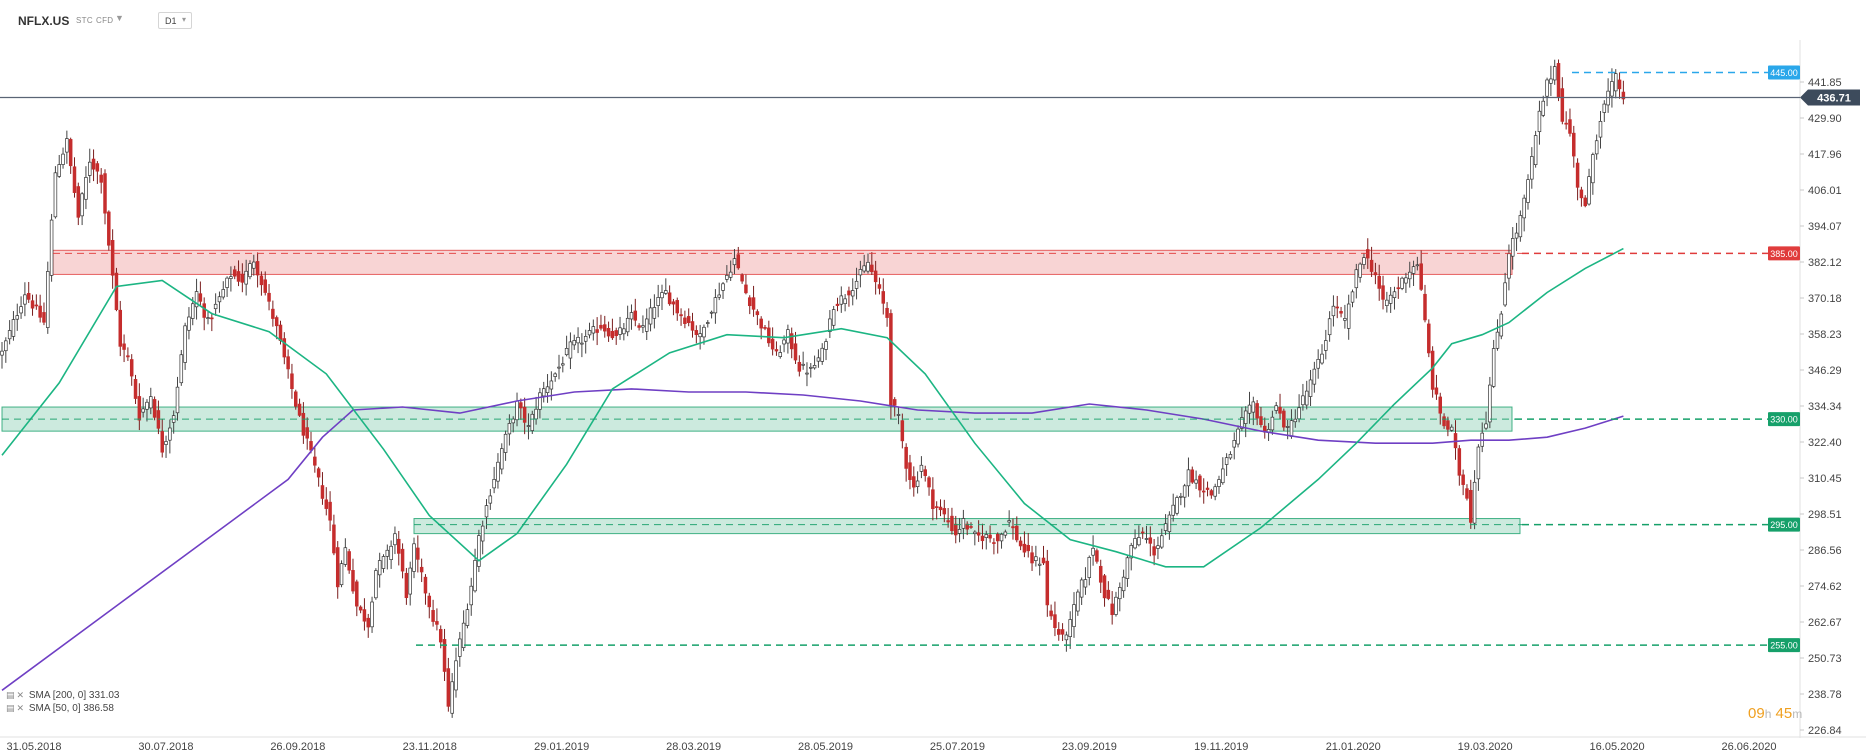  What do you see at coordinates (1825, 155) in the screenshot?
I see `y-tick-label: 417.96` at bounding box center [1825, 155].